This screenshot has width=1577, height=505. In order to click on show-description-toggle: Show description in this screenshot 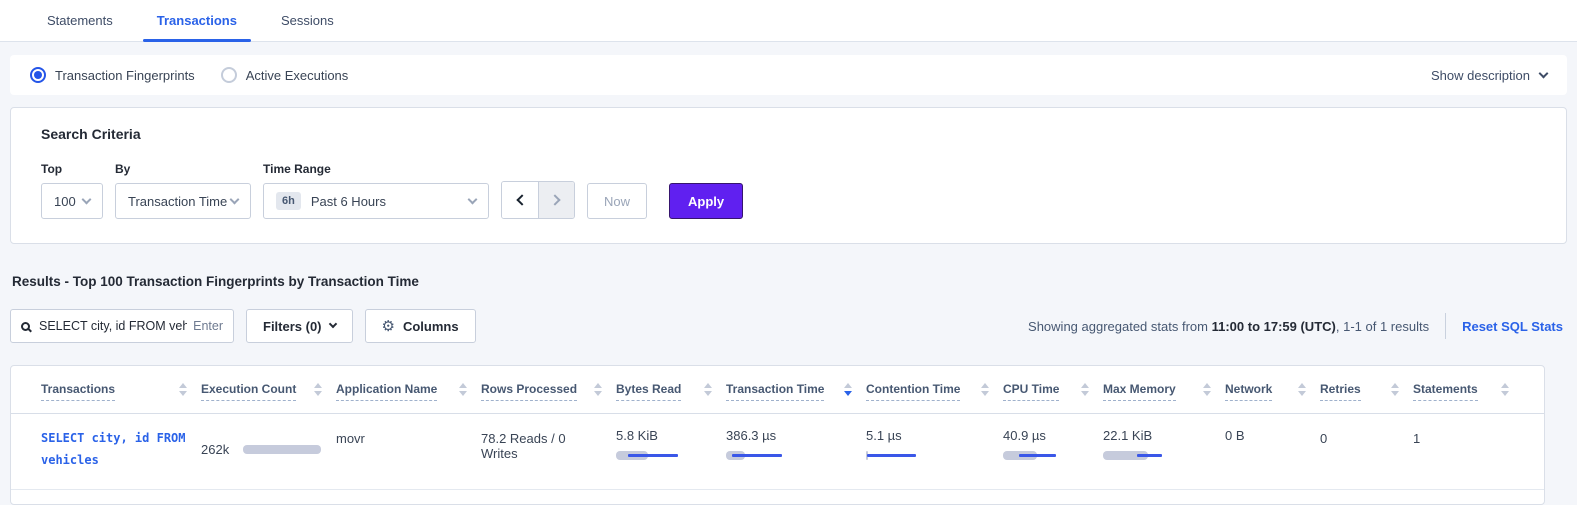, I will do `click(1490, 75)`.